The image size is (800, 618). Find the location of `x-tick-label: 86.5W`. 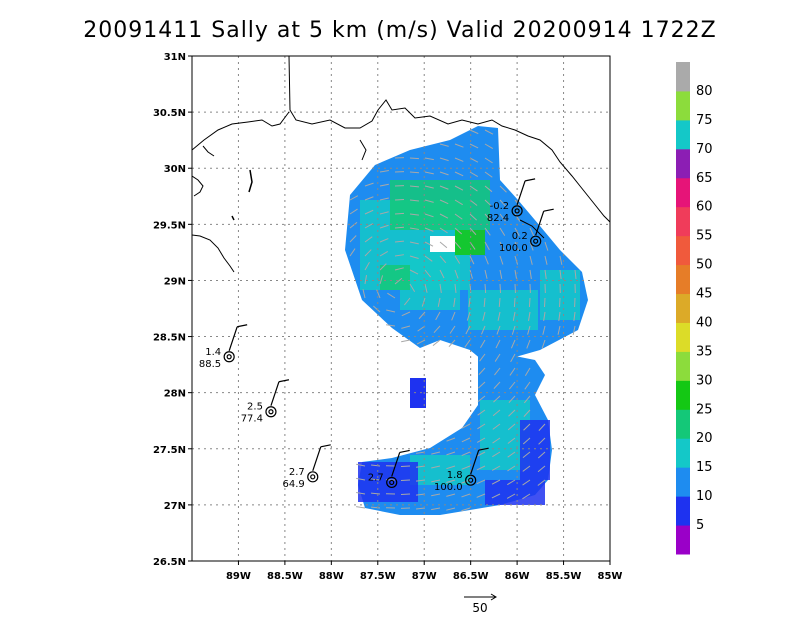

x-tick-label: 86.5W is located at coordinates (471, 576).